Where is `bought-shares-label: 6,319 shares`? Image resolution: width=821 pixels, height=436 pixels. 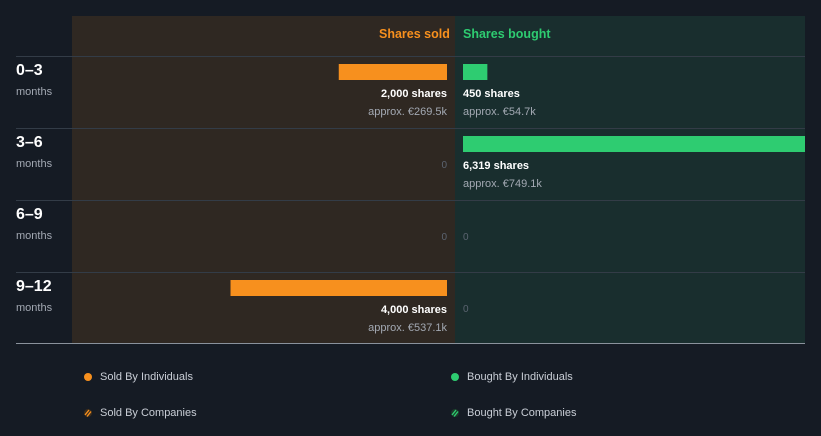
bought-shares-label: 6,319 shares is located at coordinates (496, 166).